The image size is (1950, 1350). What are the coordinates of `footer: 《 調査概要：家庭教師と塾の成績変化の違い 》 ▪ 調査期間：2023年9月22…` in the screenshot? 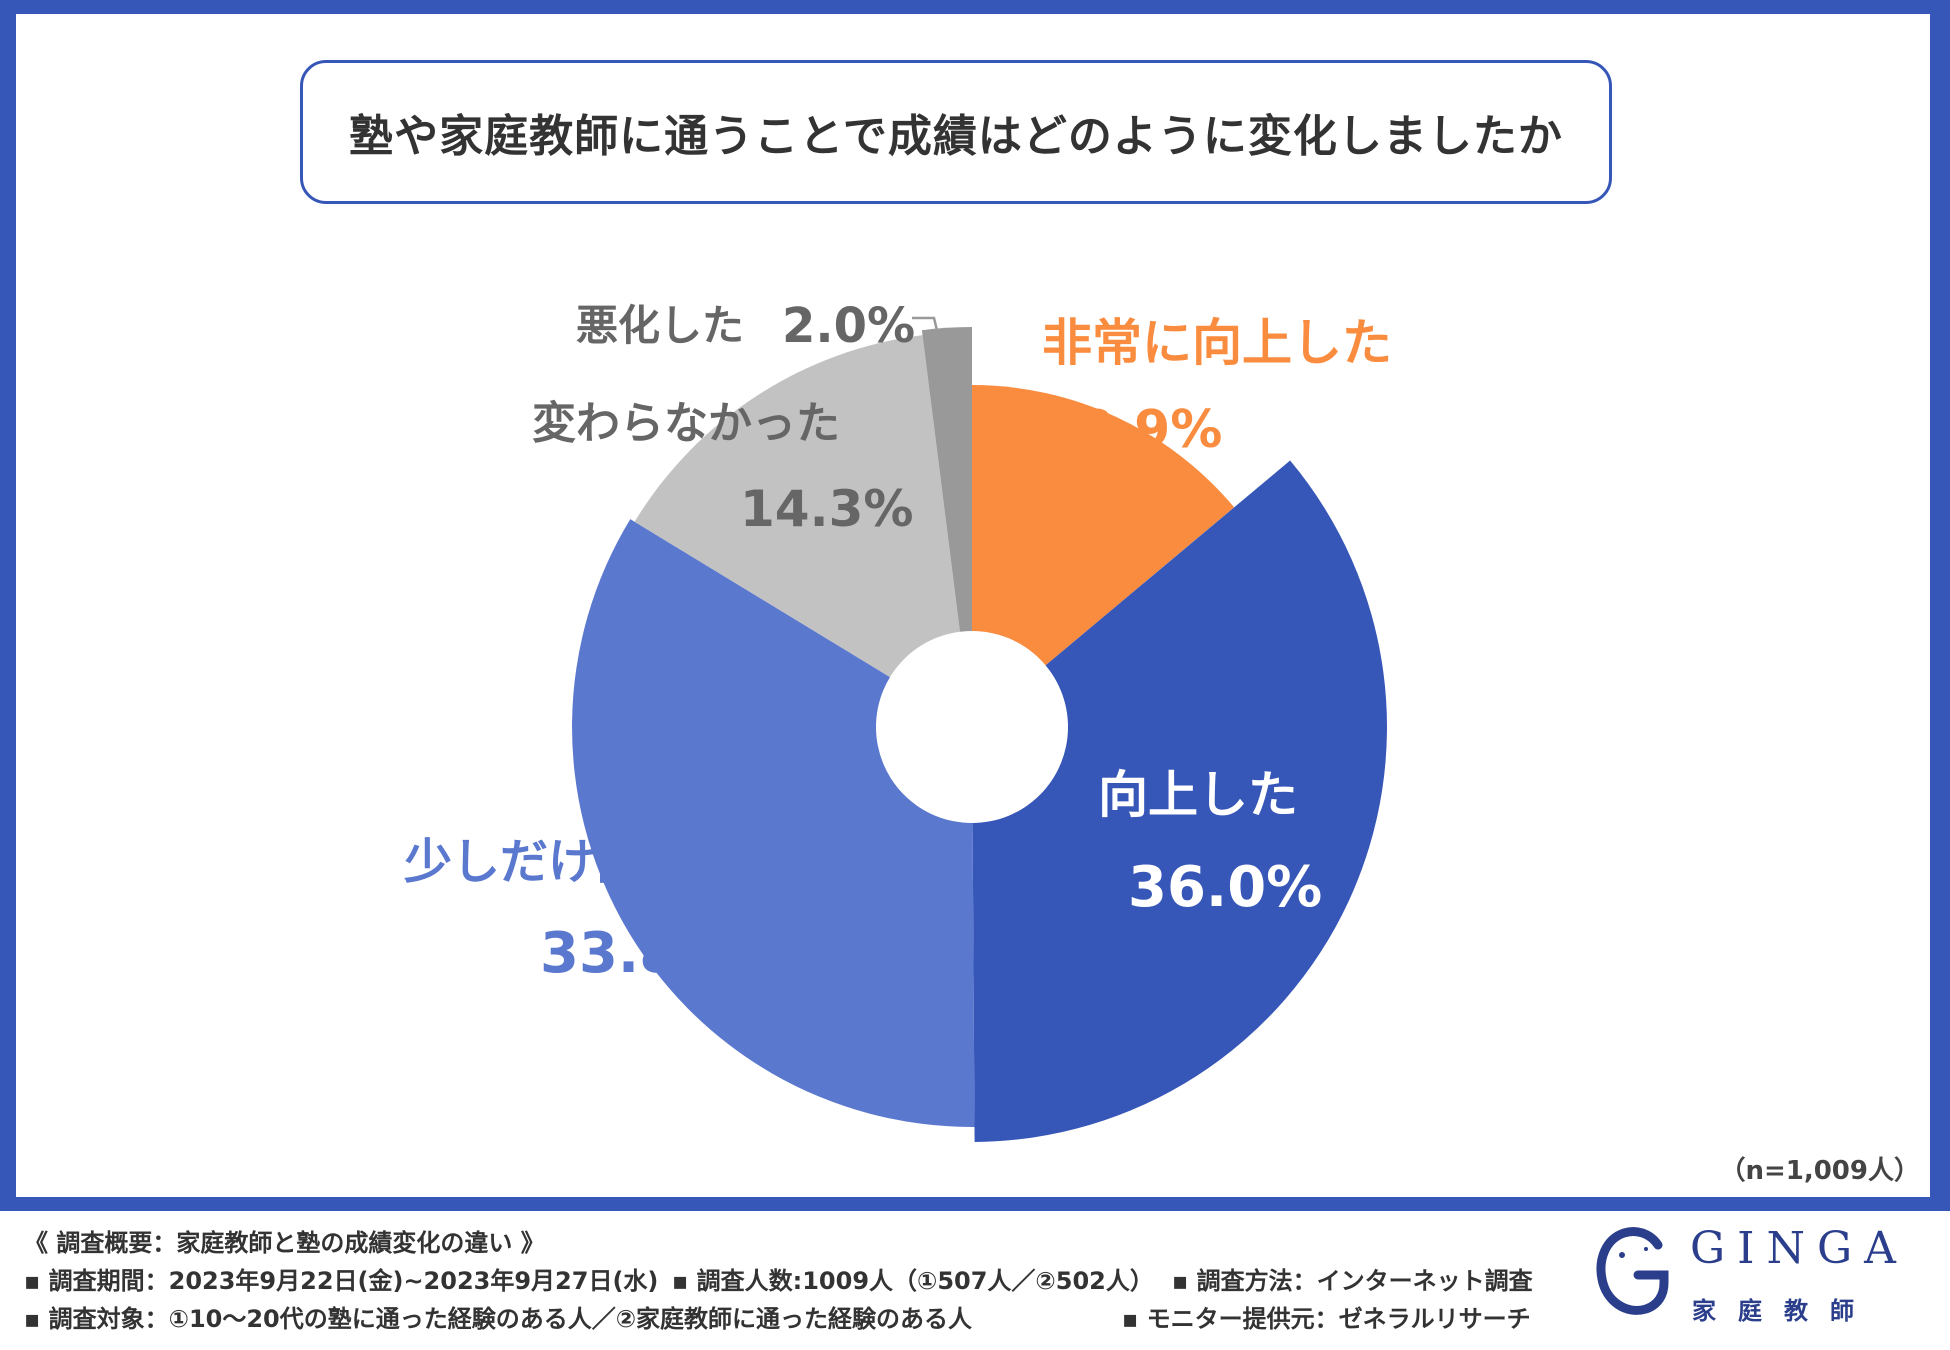 It's located at (975, 1280).